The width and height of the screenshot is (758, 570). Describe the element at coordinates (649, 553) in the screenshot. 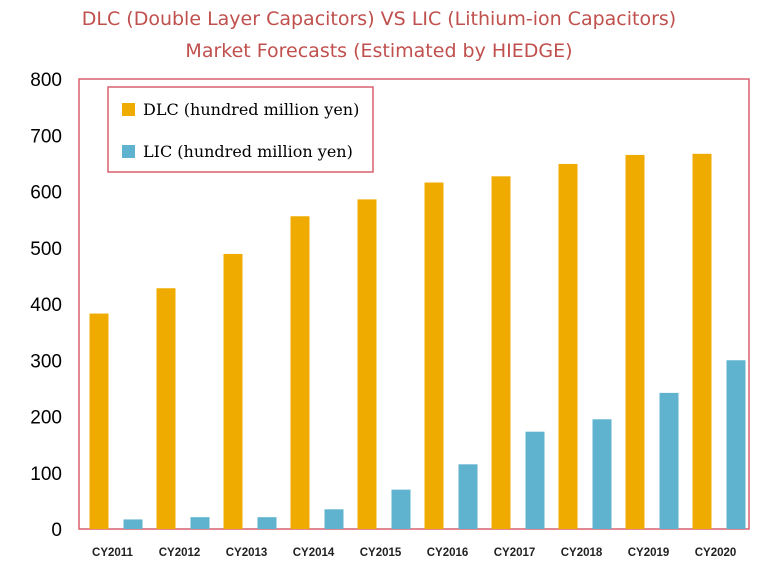

I see `x-category-label: CY2019` at that location.